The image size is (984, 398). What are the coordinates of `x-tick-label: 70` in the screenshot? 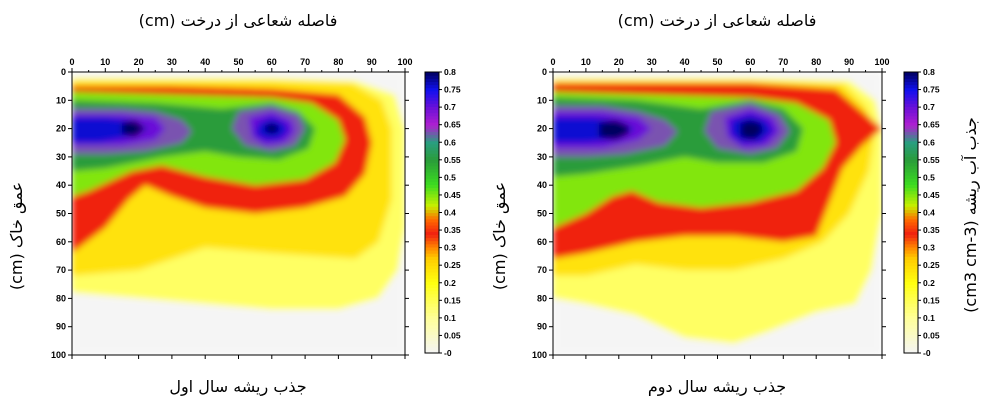 It's located at (783, 62).